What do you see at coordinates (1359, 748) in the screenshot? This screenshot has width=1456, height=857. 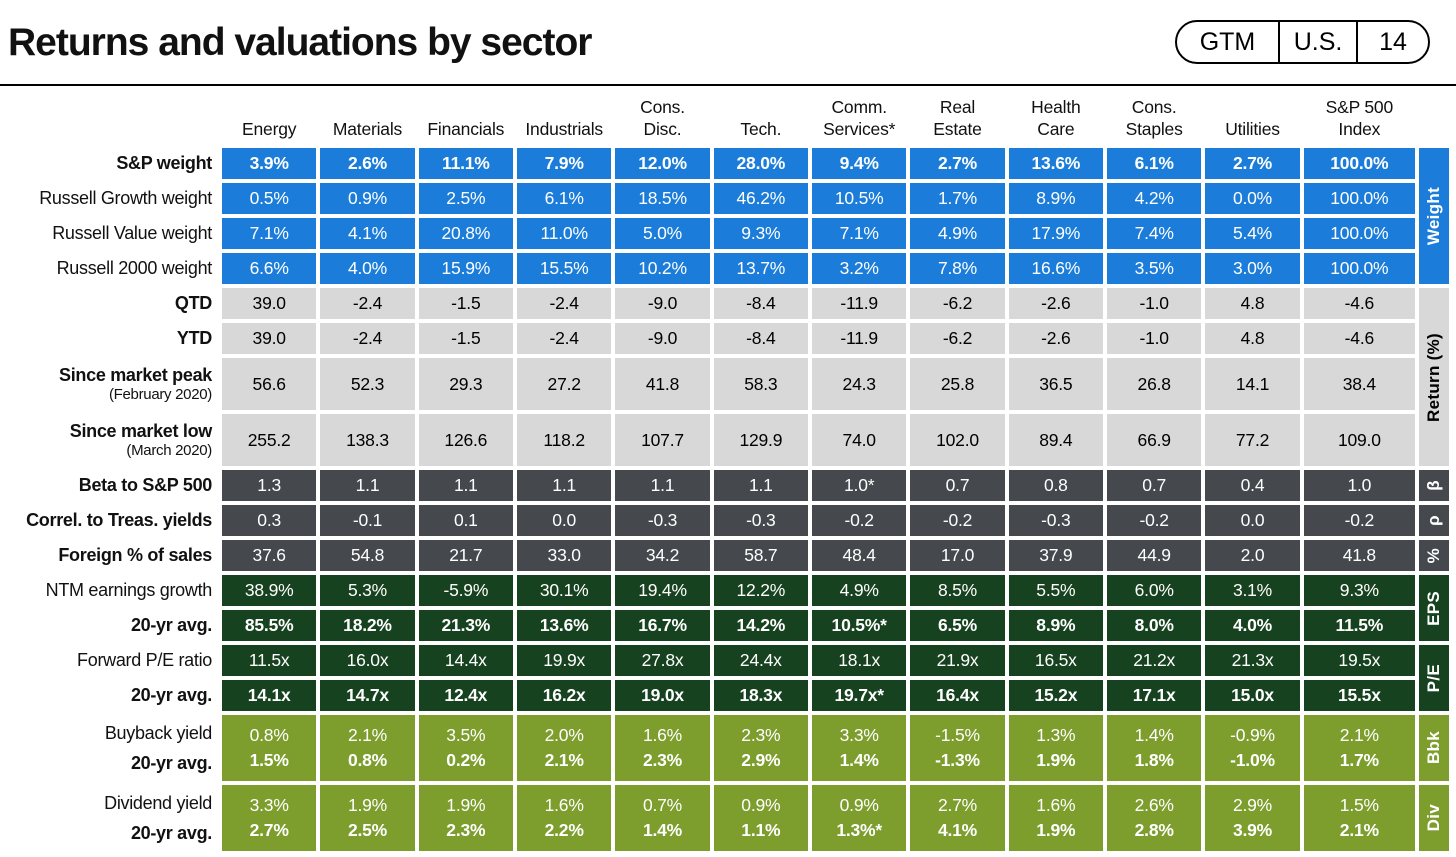 I see `value-cell: 2.1% 1.7%` at bounding box center [1359, 748].